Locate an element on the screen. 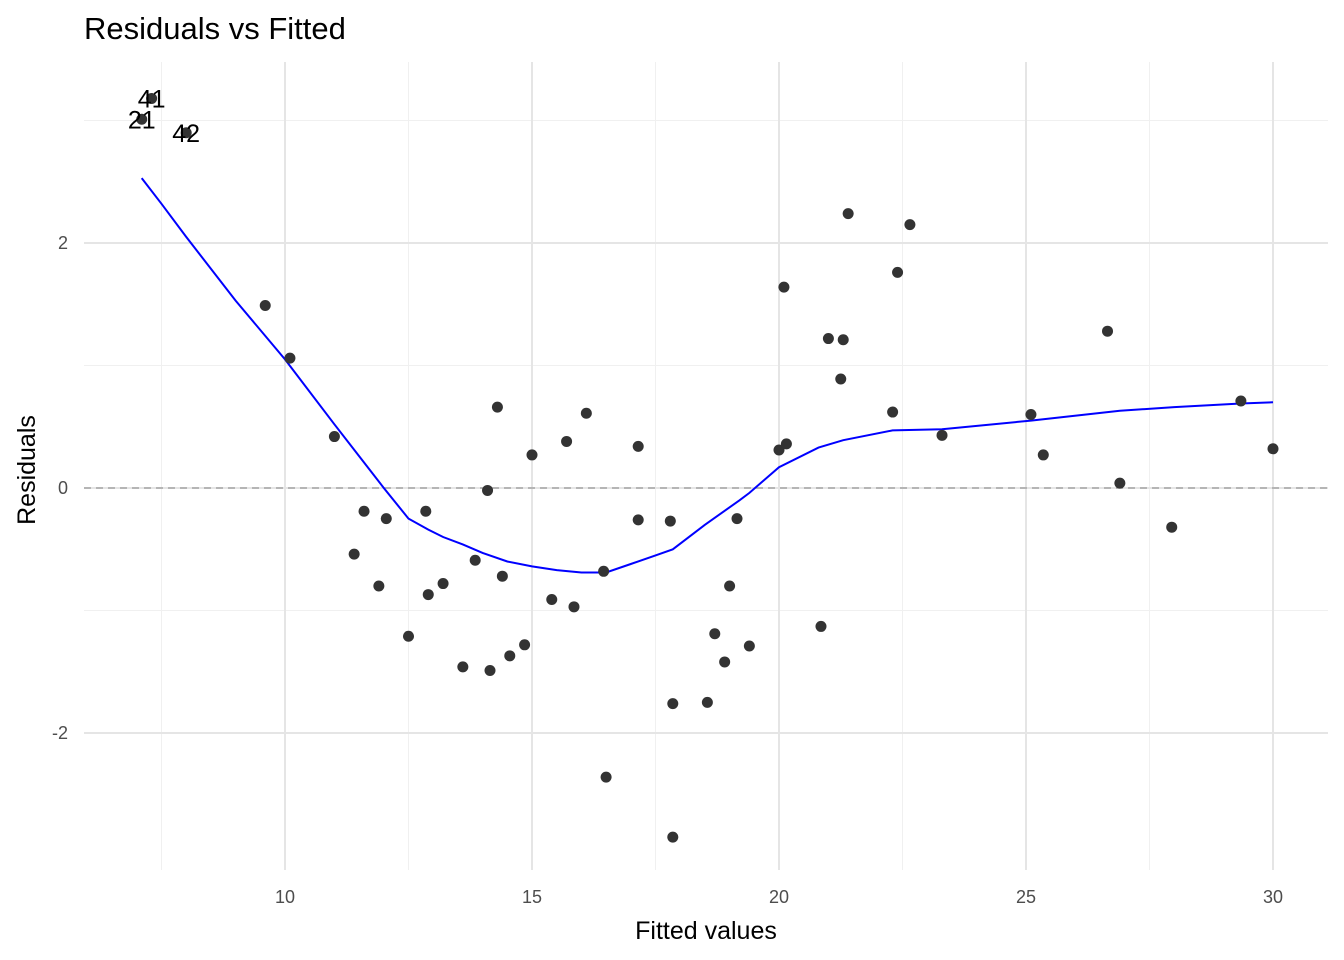 The height and width of the screenshot is (960, 1344). x-tick-label: 20 is located at coordinates (779, 897).